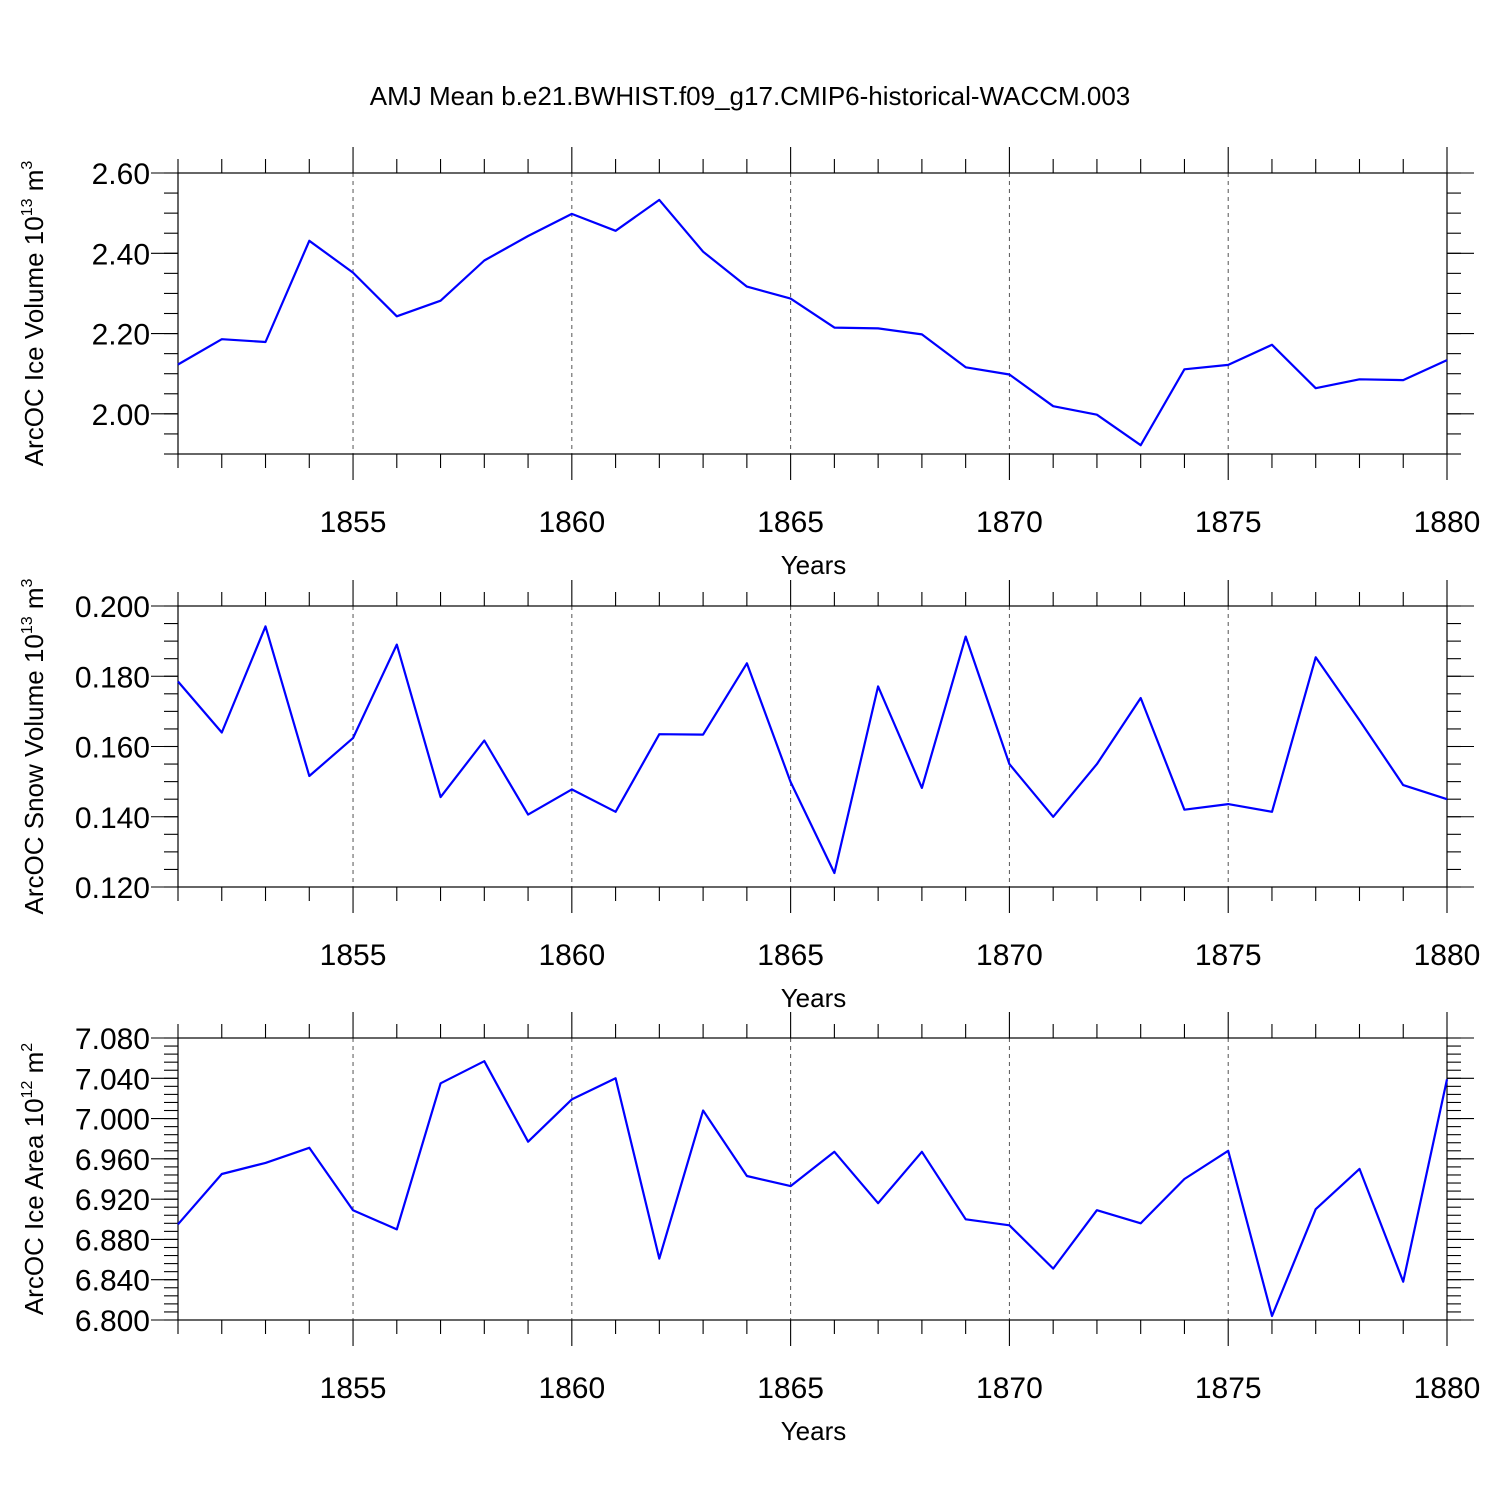 The height and width of the screenshot is (1500, 1500). I want to click on y-tick-label: 0.200, so click(112, 607).